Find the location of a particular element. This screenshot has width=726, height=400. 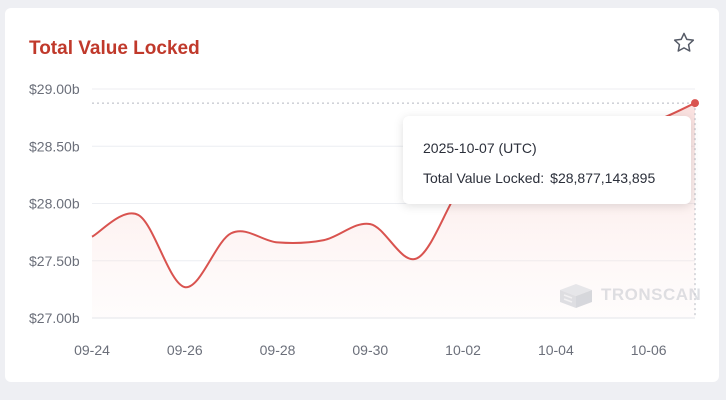

x-tick-label: 09-30 is located at coordinates (370, 350).